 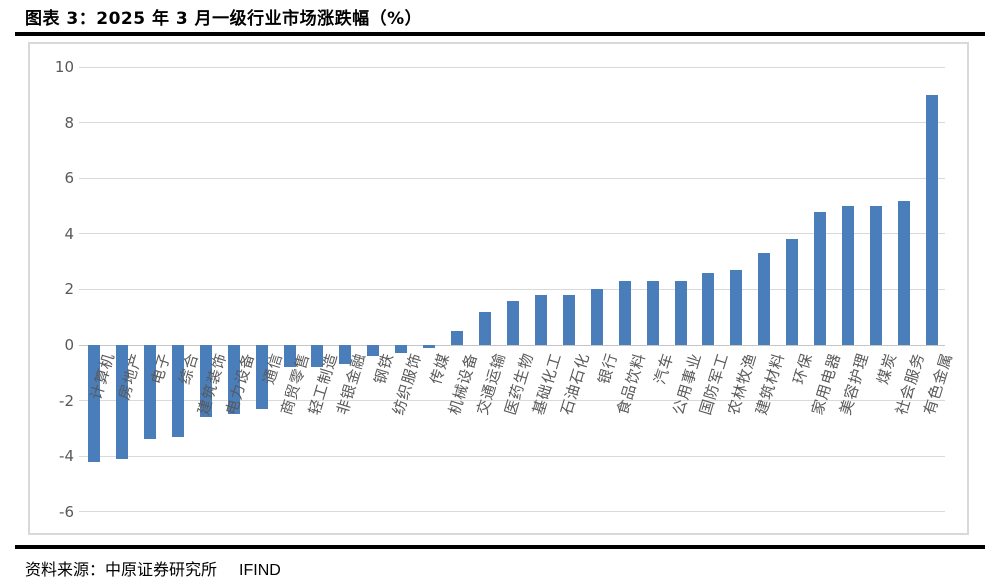 What do you see at coordinates (803, 368) in the screenshot?
I see `category-label: 环保` at bounding box center [803, 368].